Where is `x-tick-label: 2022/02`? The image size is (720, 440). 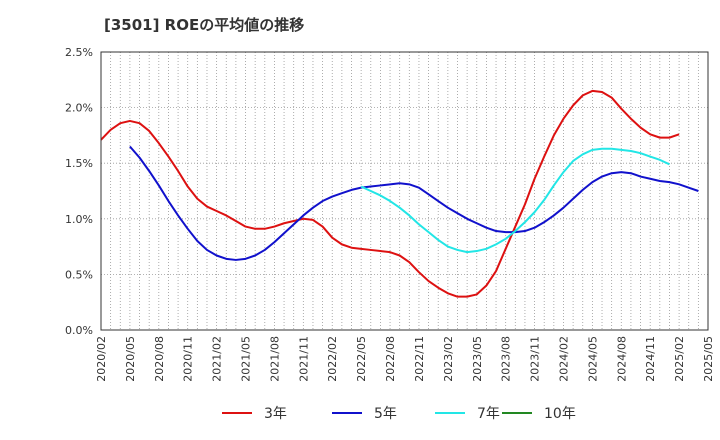
x-tick-label: 2022/02 is located at coordinates (332, 359).